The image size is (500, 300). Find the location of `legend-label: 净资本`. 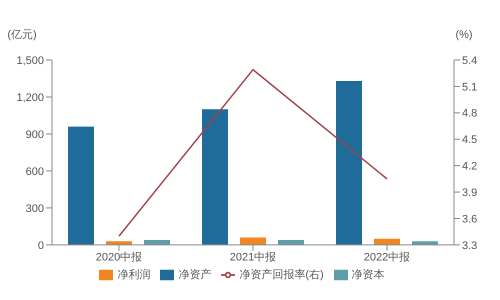

legend-label: 净资本 is located at coordinates (368, 274).